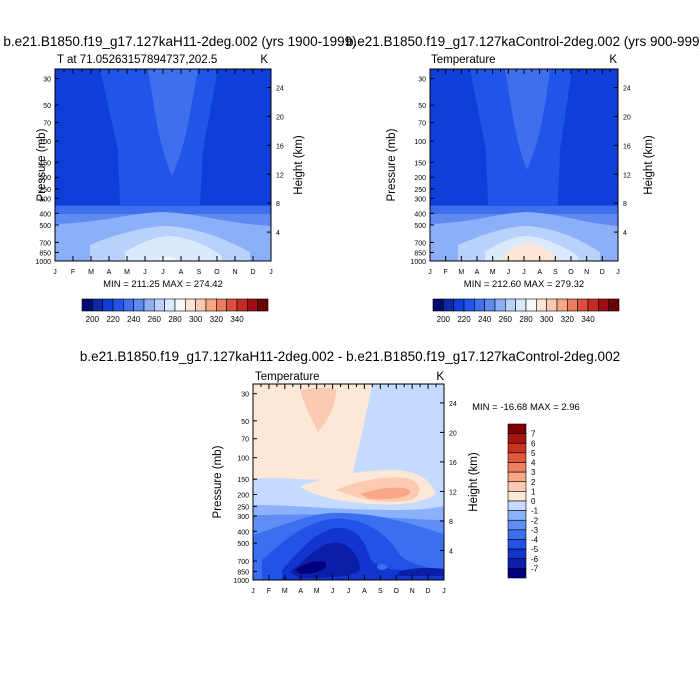 The width and height of the screenshot is (700, 700). Describe the element at coordinates (45, 178) in the screenshot. I see `pressure-tick-label: 200` at that location.